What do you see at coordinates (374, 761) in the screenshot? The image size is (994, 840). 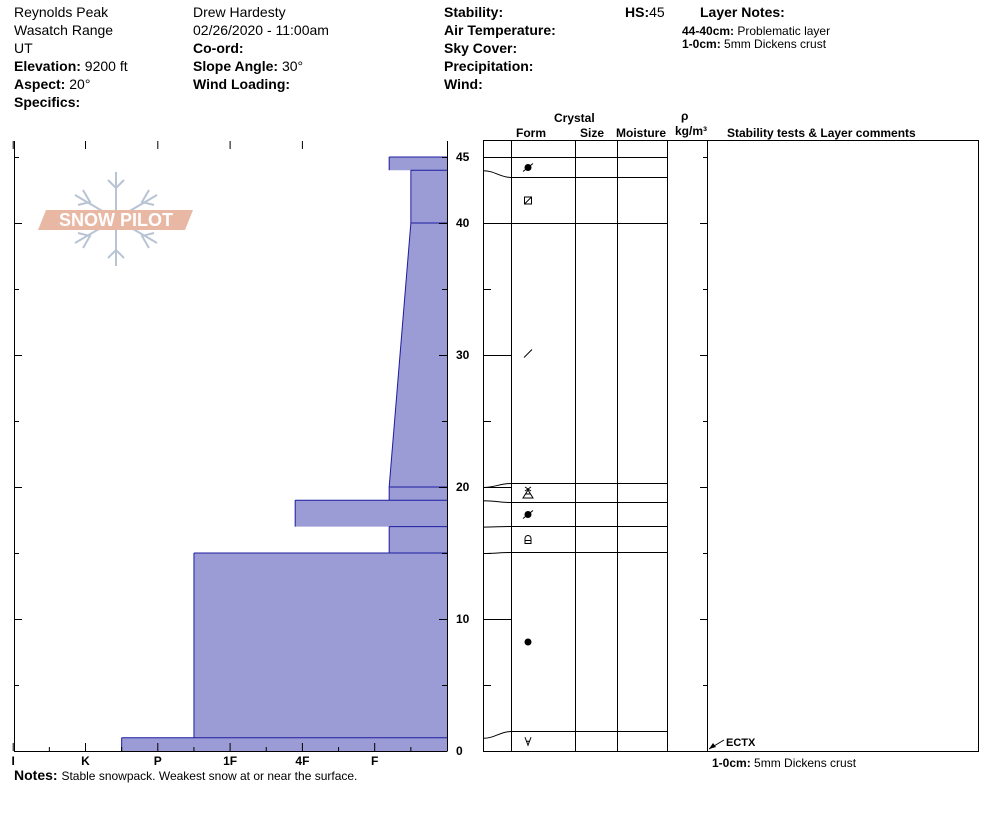 I see `x-label-F: F` at bounding box center [374, 761].